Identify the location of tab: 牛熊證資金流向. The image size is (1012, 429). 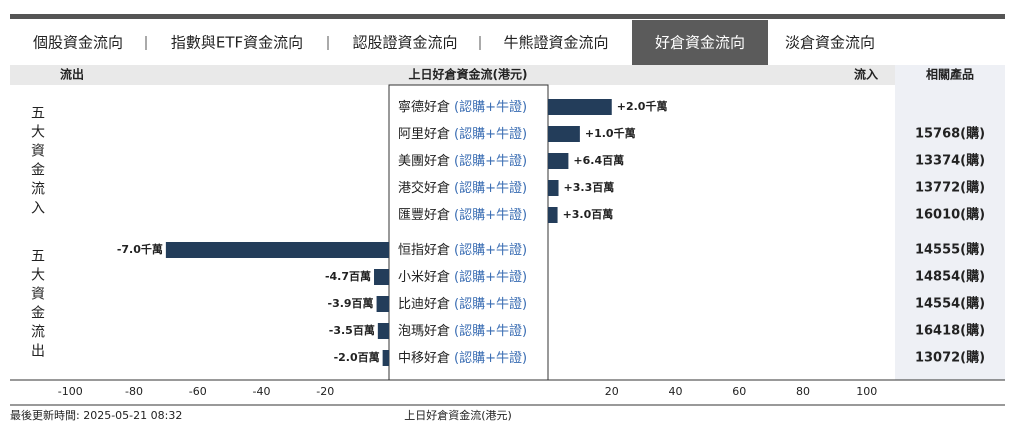
(555, 43).